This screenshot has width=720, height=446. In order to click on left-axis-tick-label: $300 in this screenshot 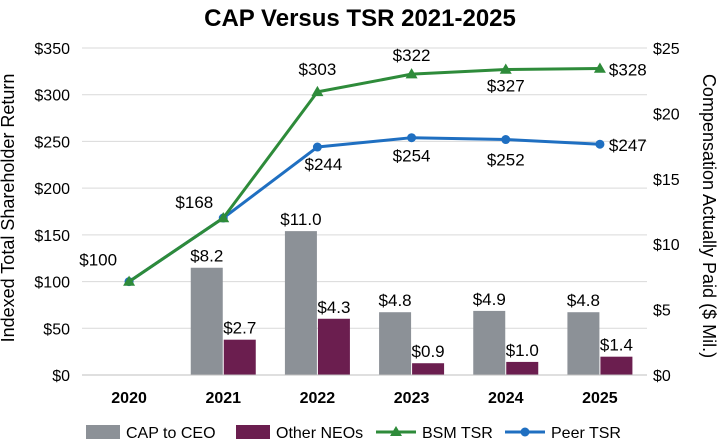, I will do `click(52, 96)`.